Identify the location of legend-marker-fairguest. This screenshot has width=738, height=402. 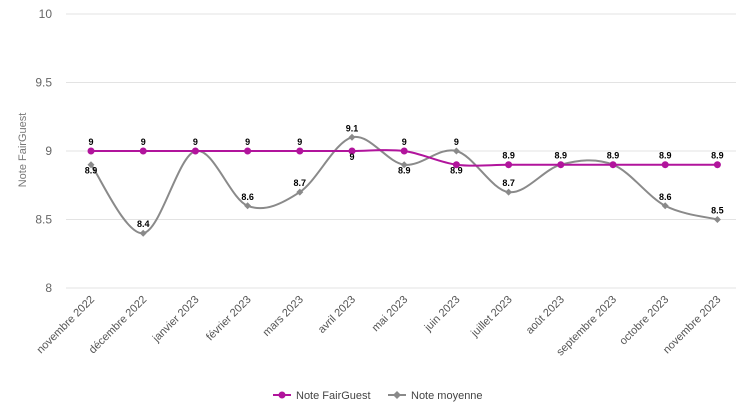
(282, 395).